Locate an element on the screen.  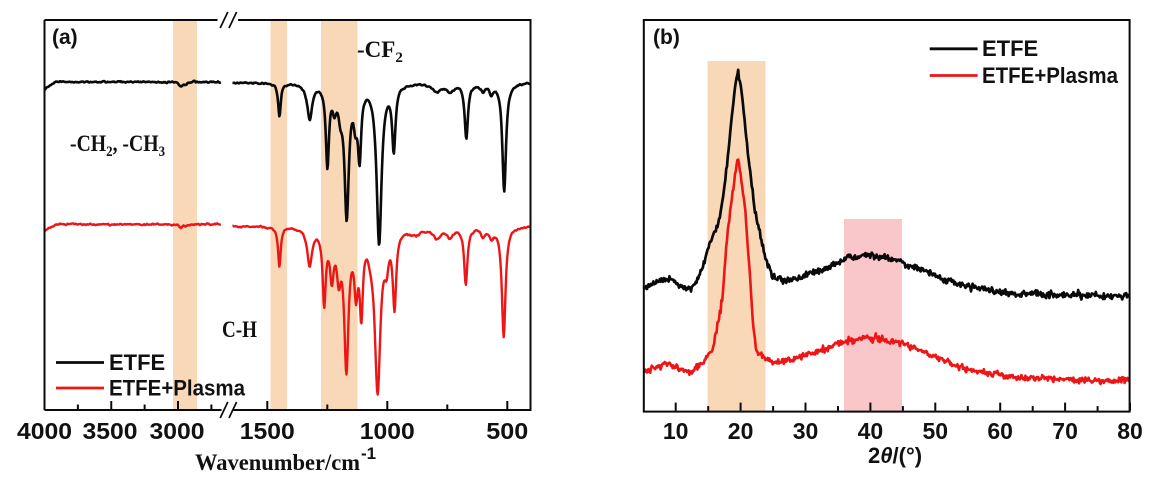
svg-text: 30 is located at coordinates (806, 431).